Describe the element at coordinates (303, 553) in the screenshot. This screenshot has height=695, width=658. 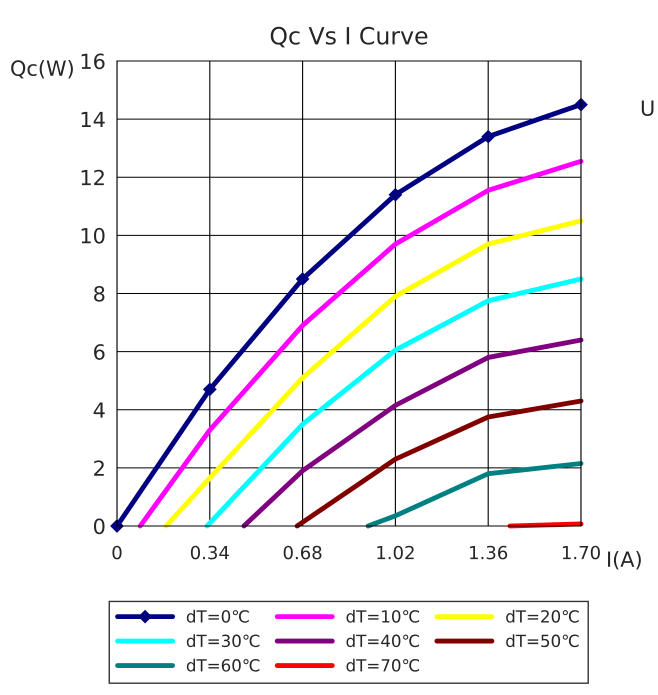
I see `x-tick-label: 0.68` at that location.